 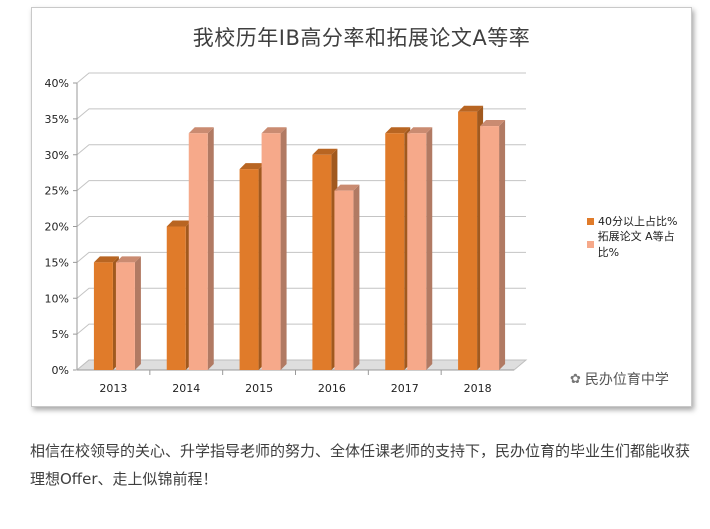 I want to click on y-tick-label: 0%, so click(x=60, y=370).